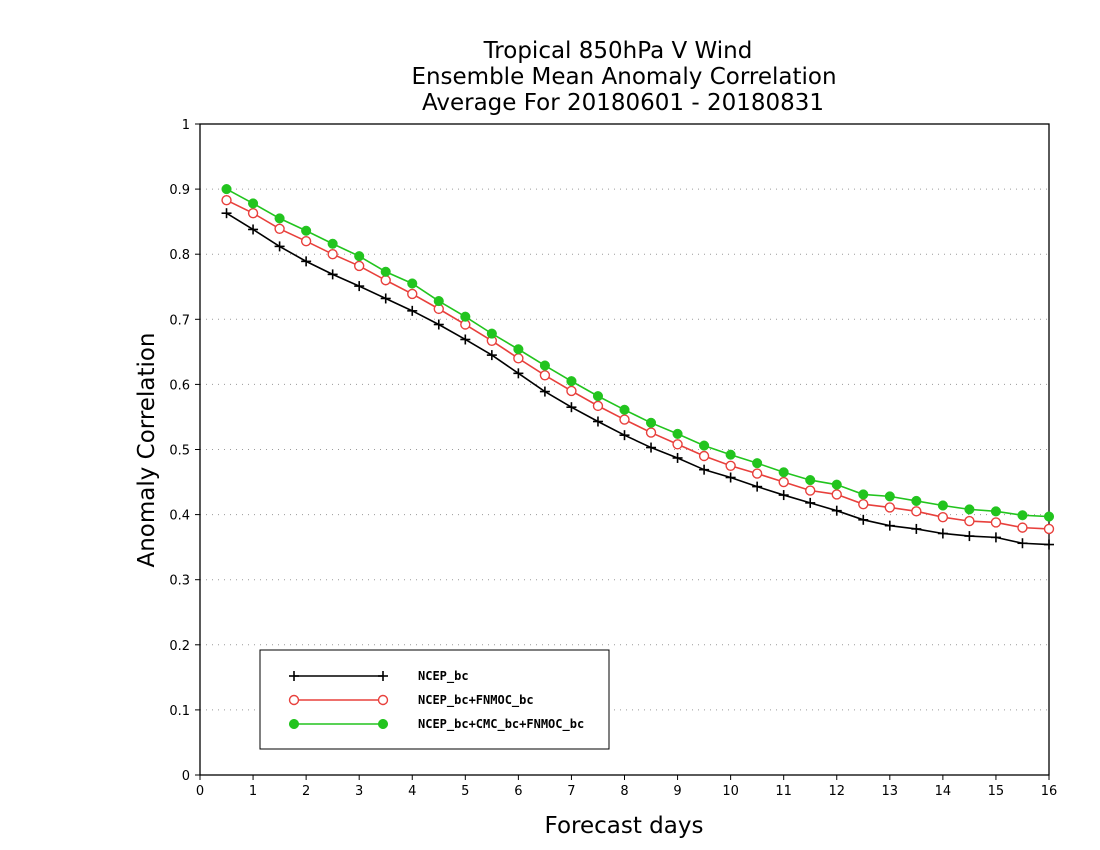  What do you see at coordinates (253, 791) in the screenshot?
I see `x-tick-label: 1` at bounding box center [253, 791].